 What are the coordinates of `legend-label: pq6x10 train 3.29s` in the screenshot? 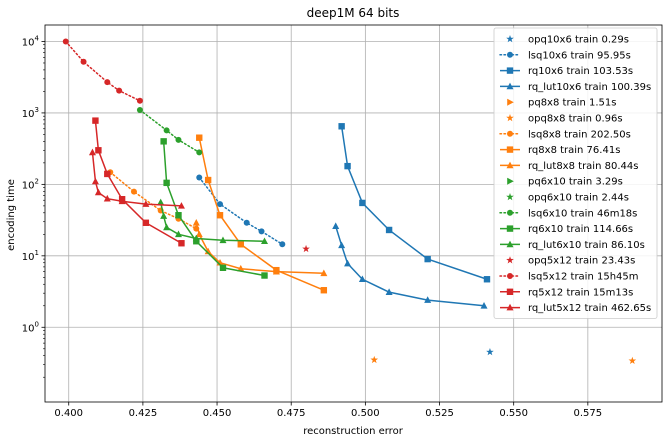 It's located at (575, 182).